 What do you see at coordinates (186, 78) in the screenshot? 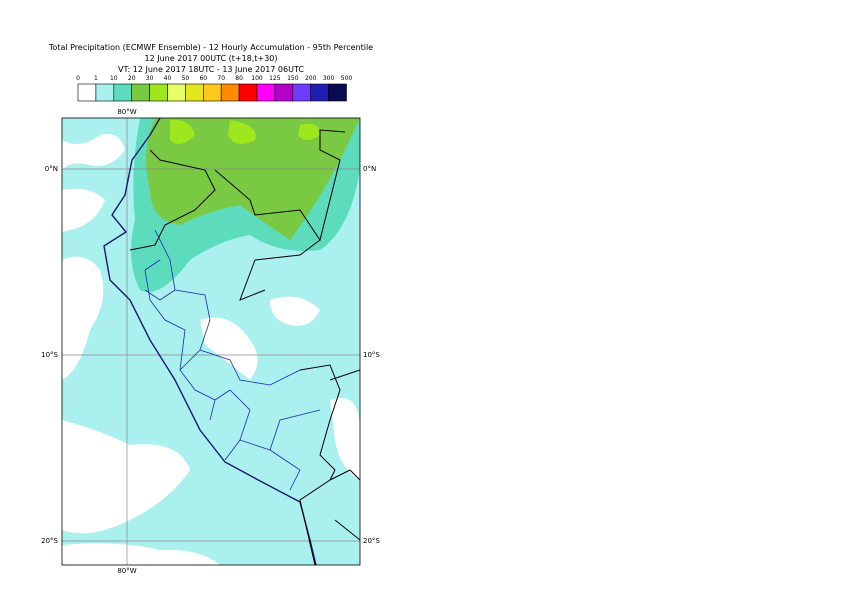
I see `legend-label: 50` at bounding box center [186, 78].